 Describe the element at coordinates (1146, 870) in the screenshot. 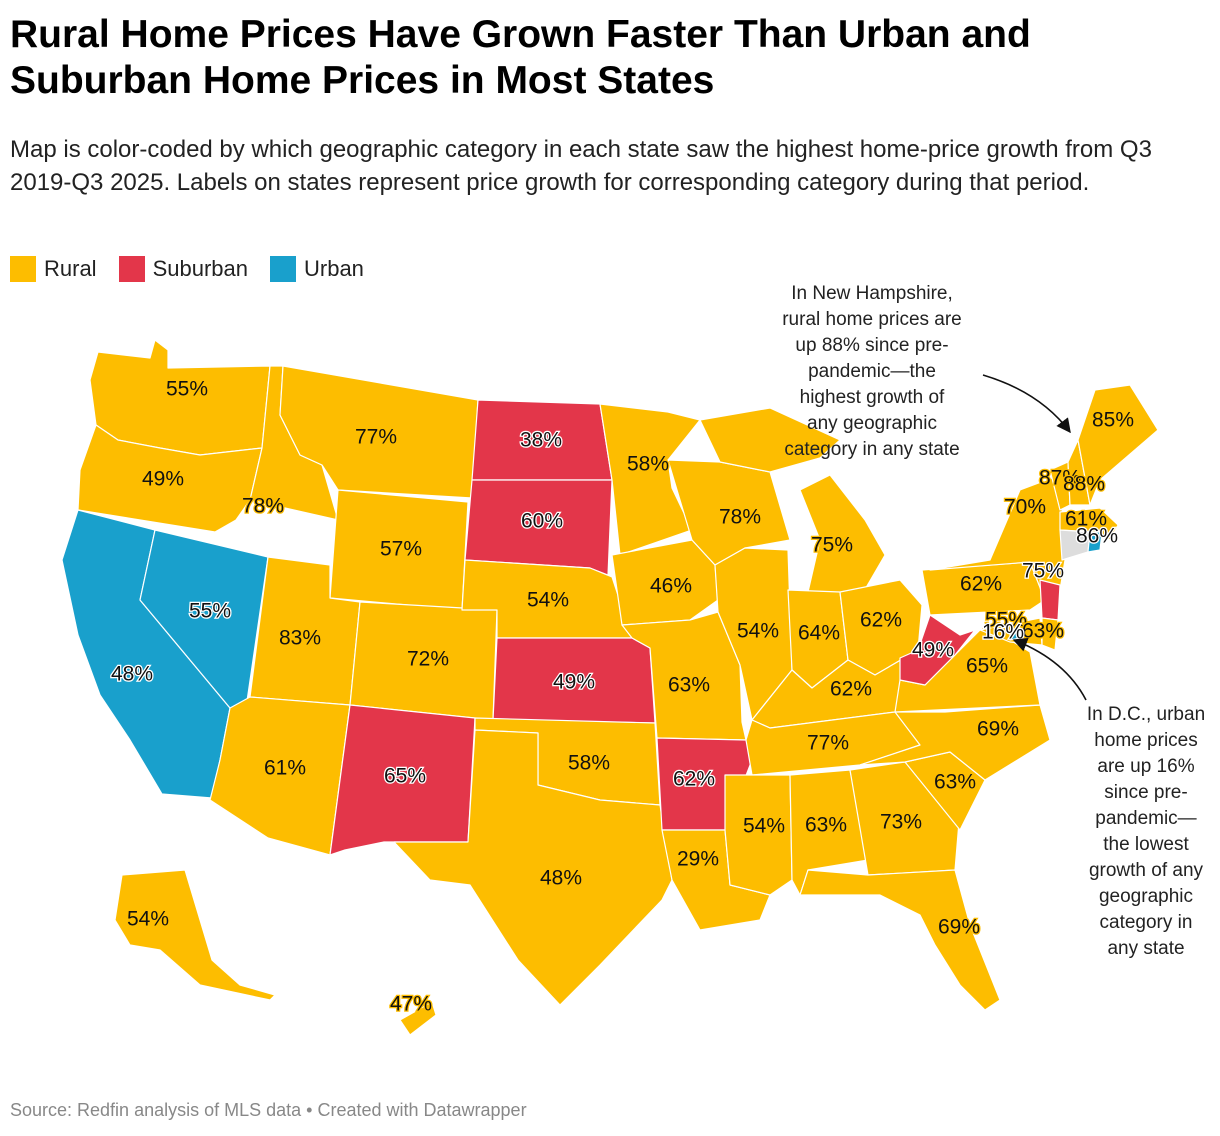

I see `annotation-dc-line-7: growth of any` at that location.